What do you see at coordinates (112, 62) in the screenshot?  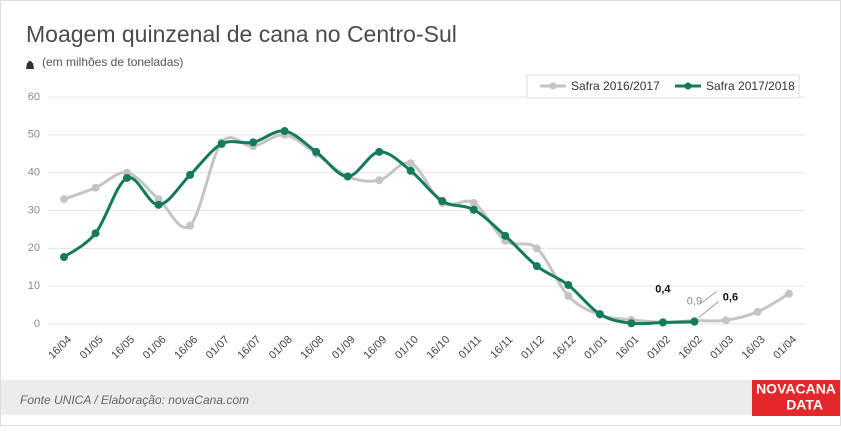 I see `subtitle: (em milhões de toneladas)` at bounding box center [112, 62].